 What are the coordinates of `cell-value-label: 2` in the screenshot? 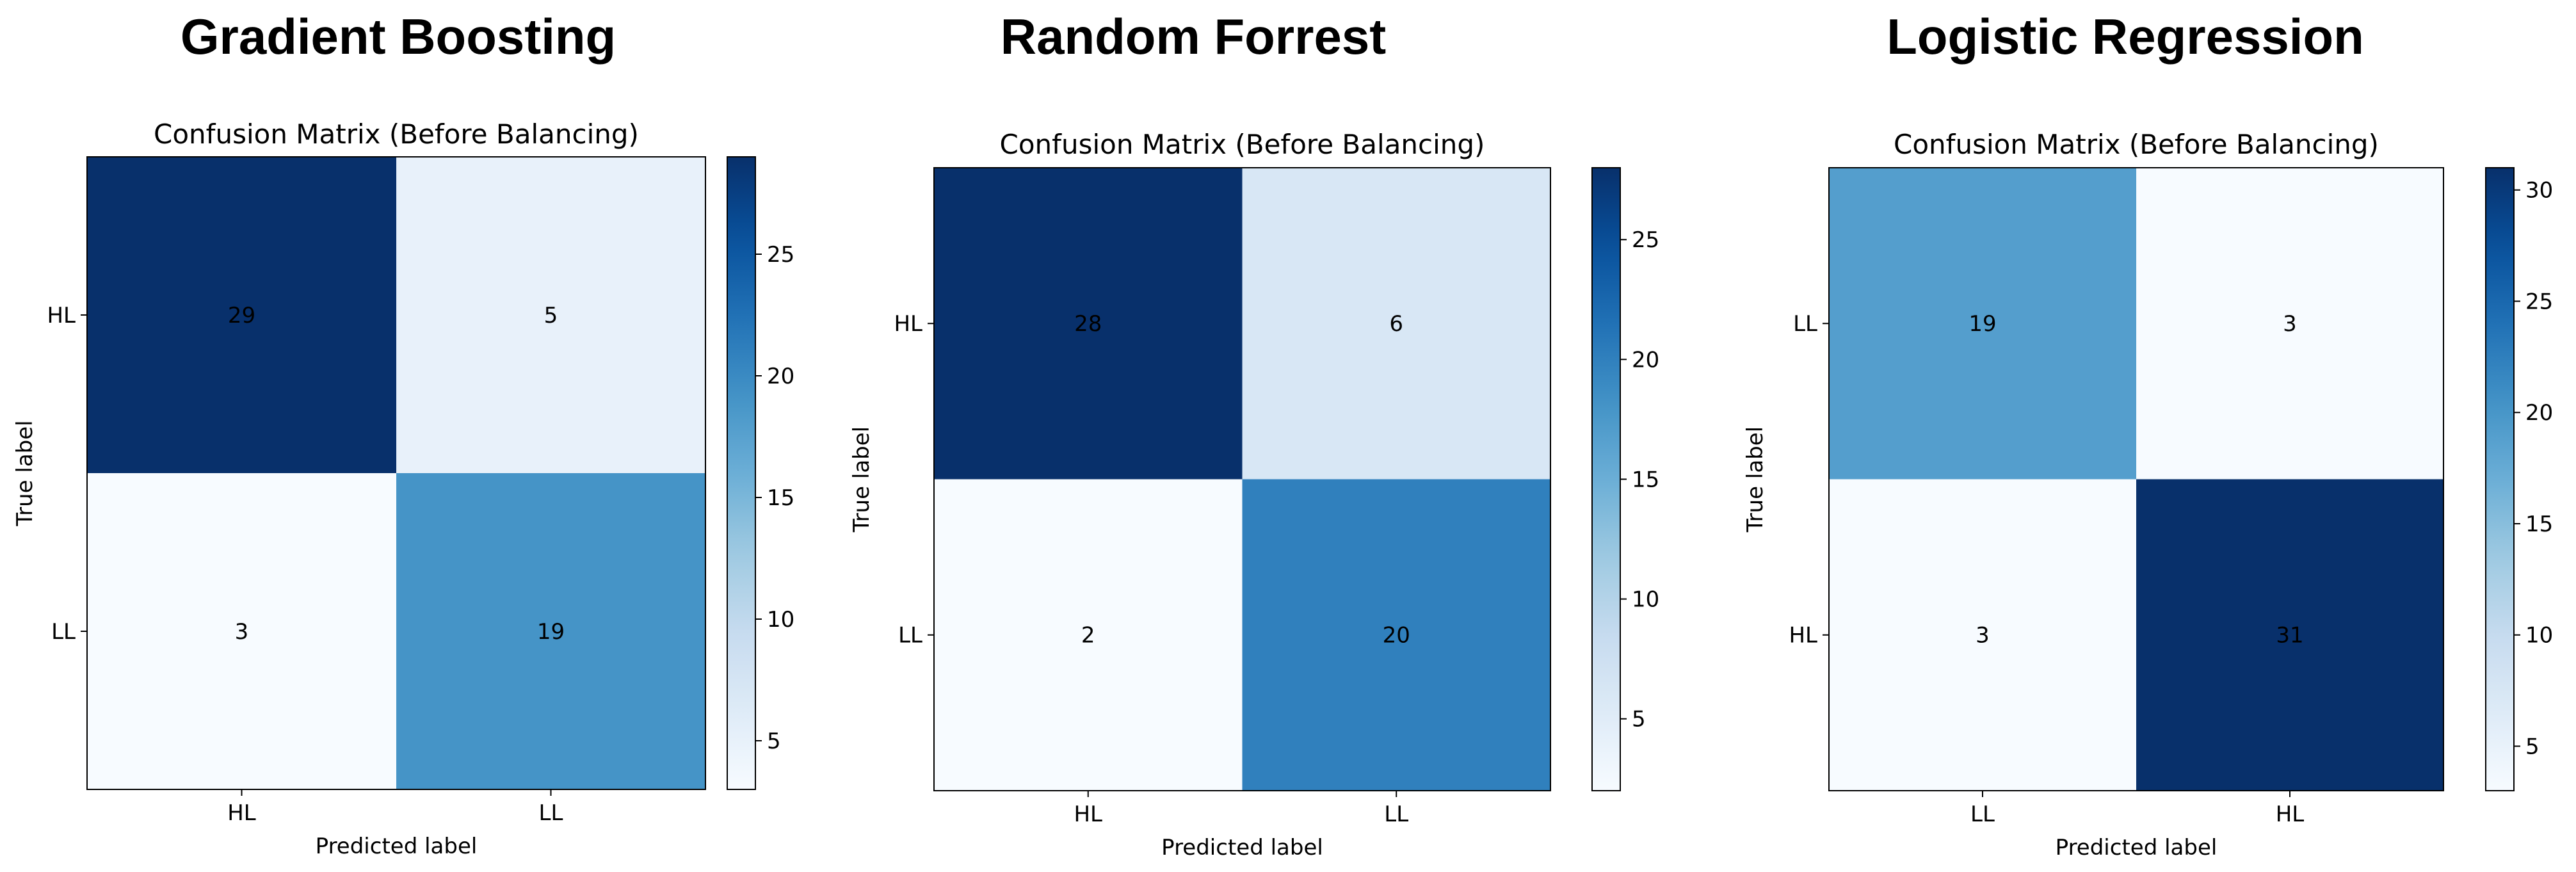 It's located at (1088, 636).